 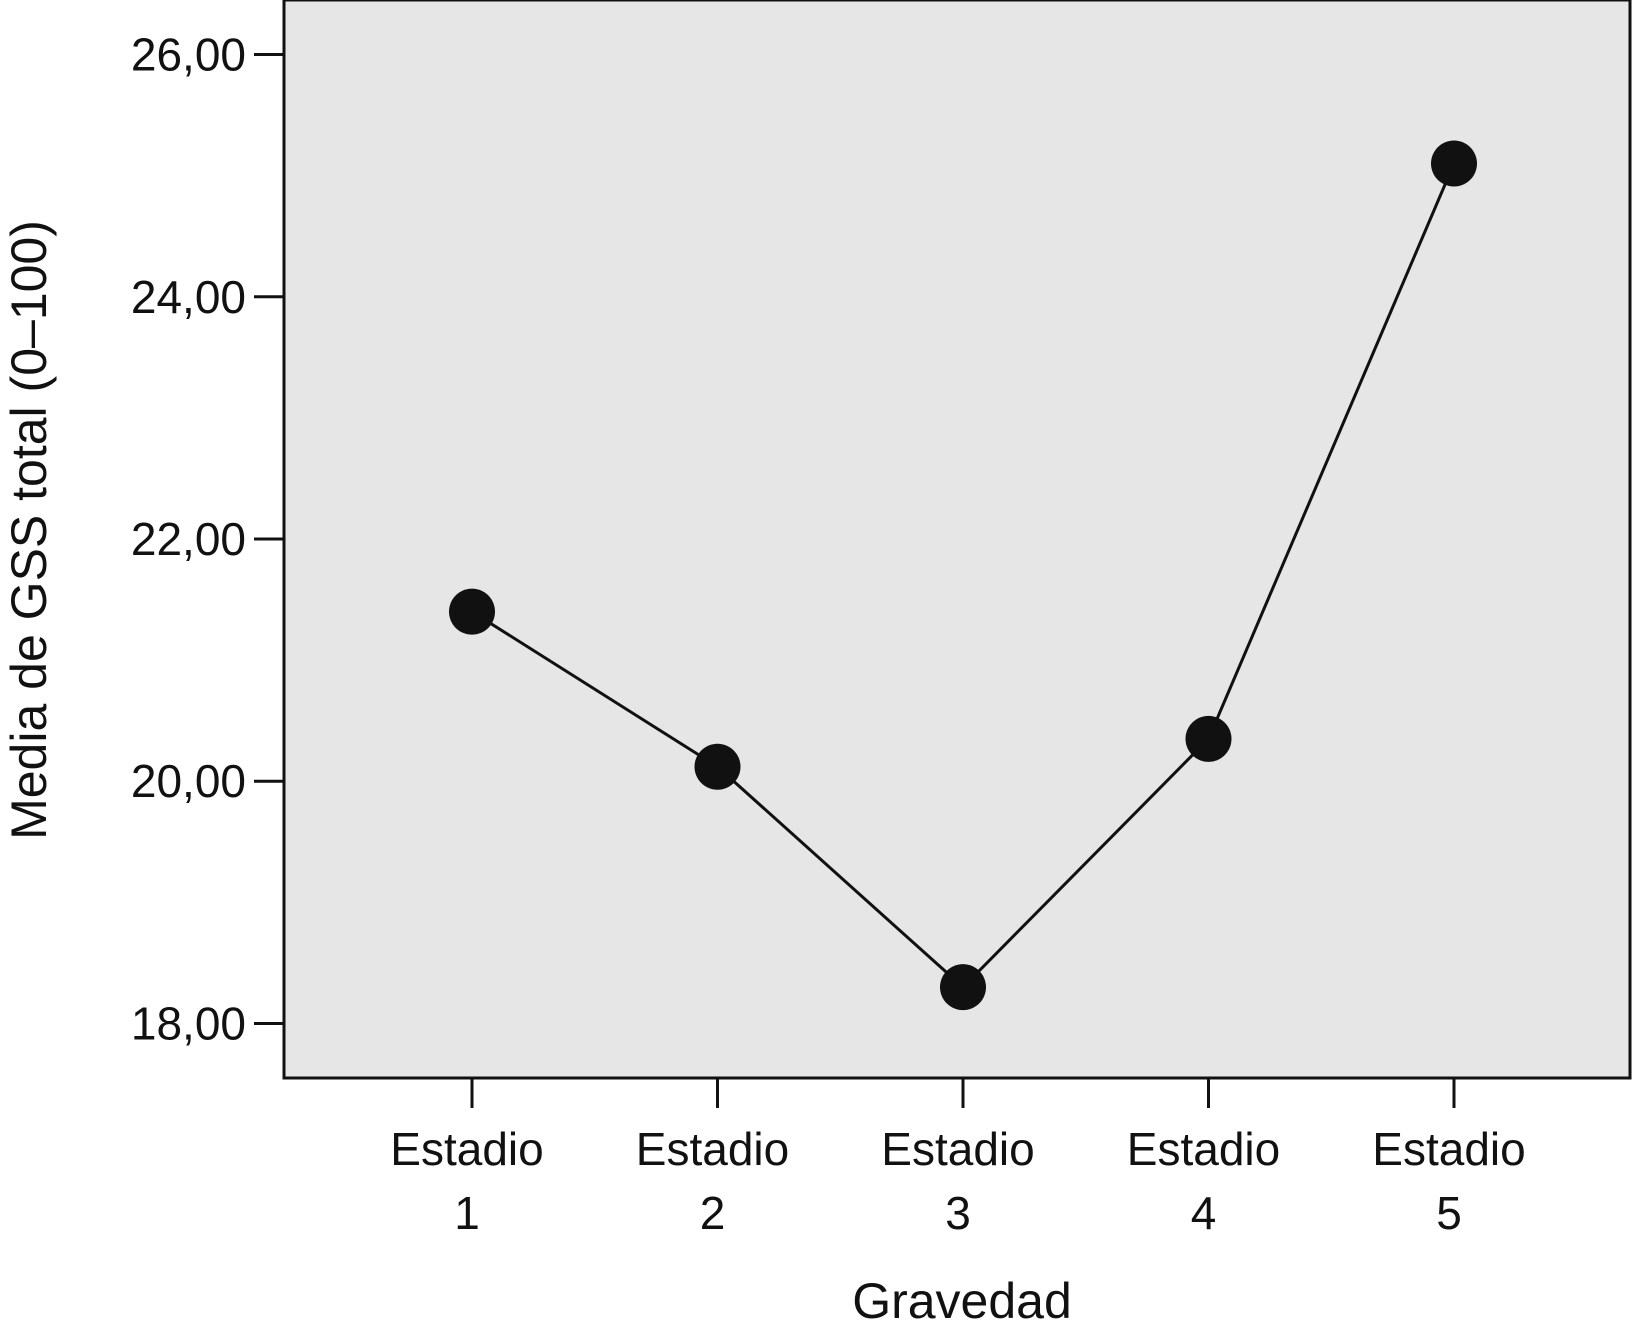 What do you see at coordinates (958, 1213) in the screenshot?
I see `x-tick-label: 3` at bounding box center [958, 1213].